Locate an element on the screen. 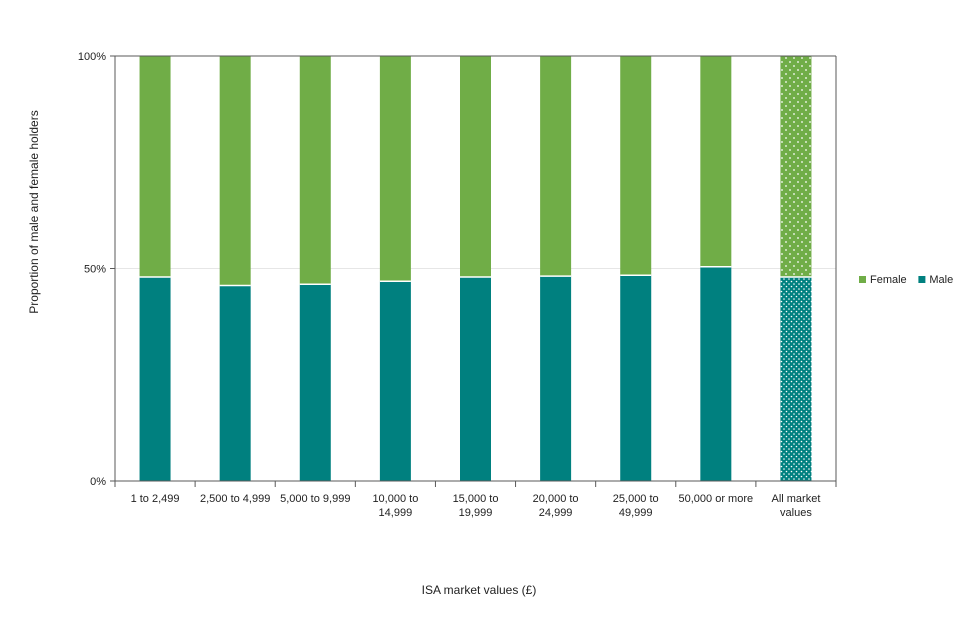  x-axis-title: ISA market values (£) is located at coordinates (479, 590).